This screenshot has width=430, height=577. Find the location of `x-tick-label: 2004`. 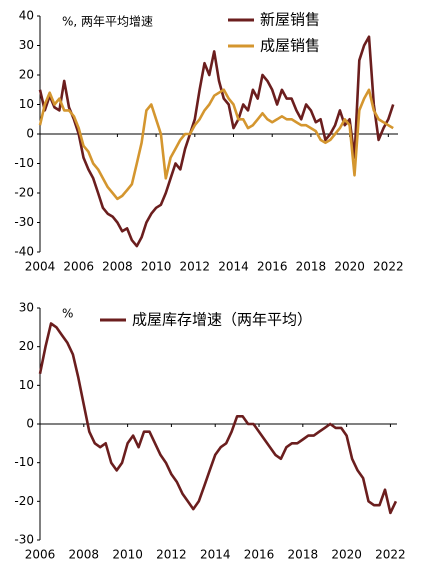

x-tick-label: 2004 is located at coordinates (40, 267).